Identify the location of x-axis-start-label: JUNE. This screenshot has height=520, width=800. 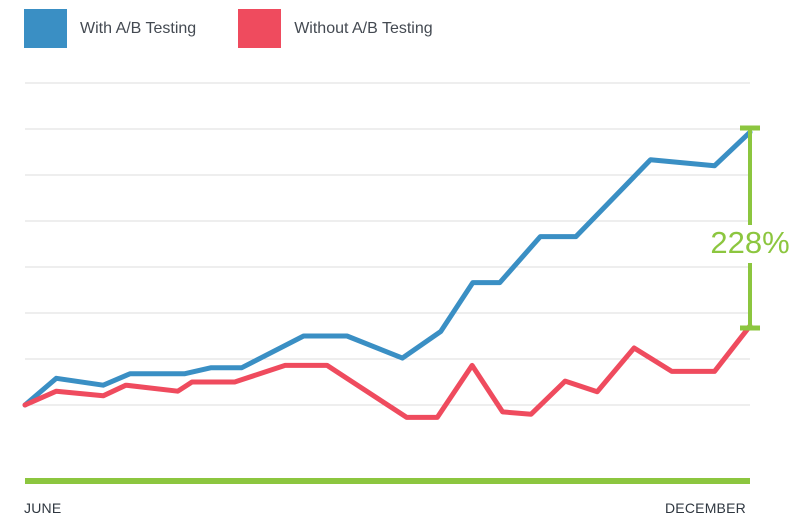
(43, 508).